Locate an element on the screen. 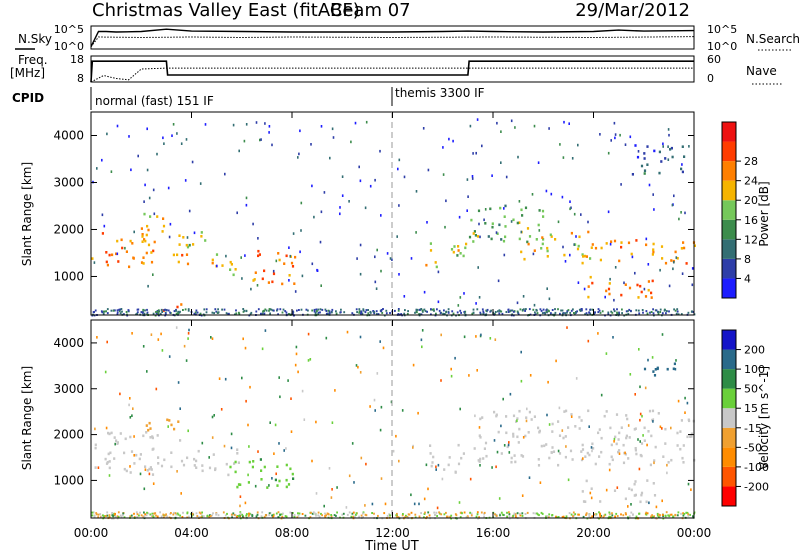  velocity-ylabel: Slant Range [km] is located at coordinates (27, 418).